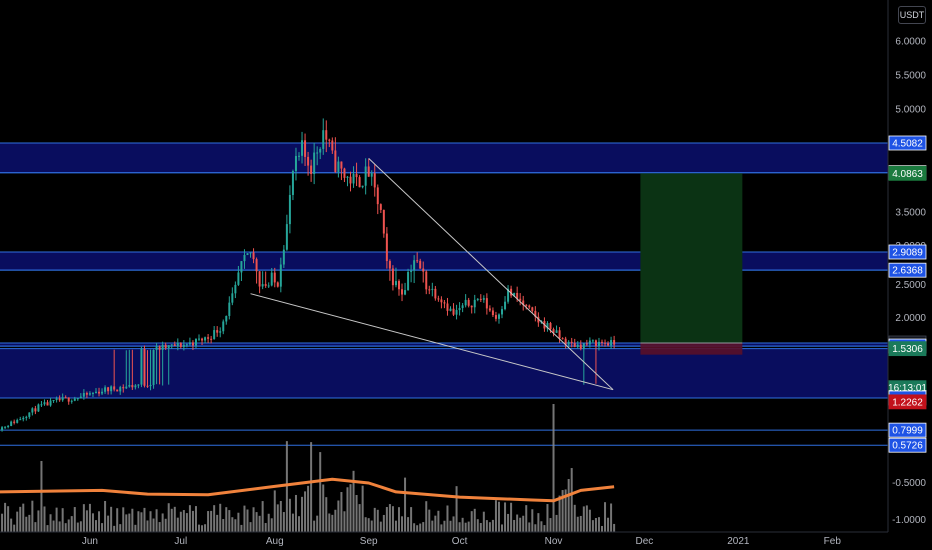 This screenshot has height=550, width=932. What do you see at coordinates (691, 264) in the screenshot?
I see `long-position-tool` at bounding box center [691, 264].